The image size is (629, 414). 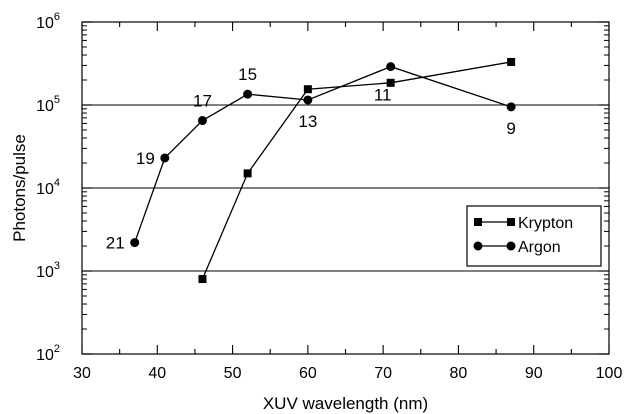 What do you see at coordinates (511, 246) in the screenshot?
I see `legend-argon-marker-right` at bounding box center [511, 246].